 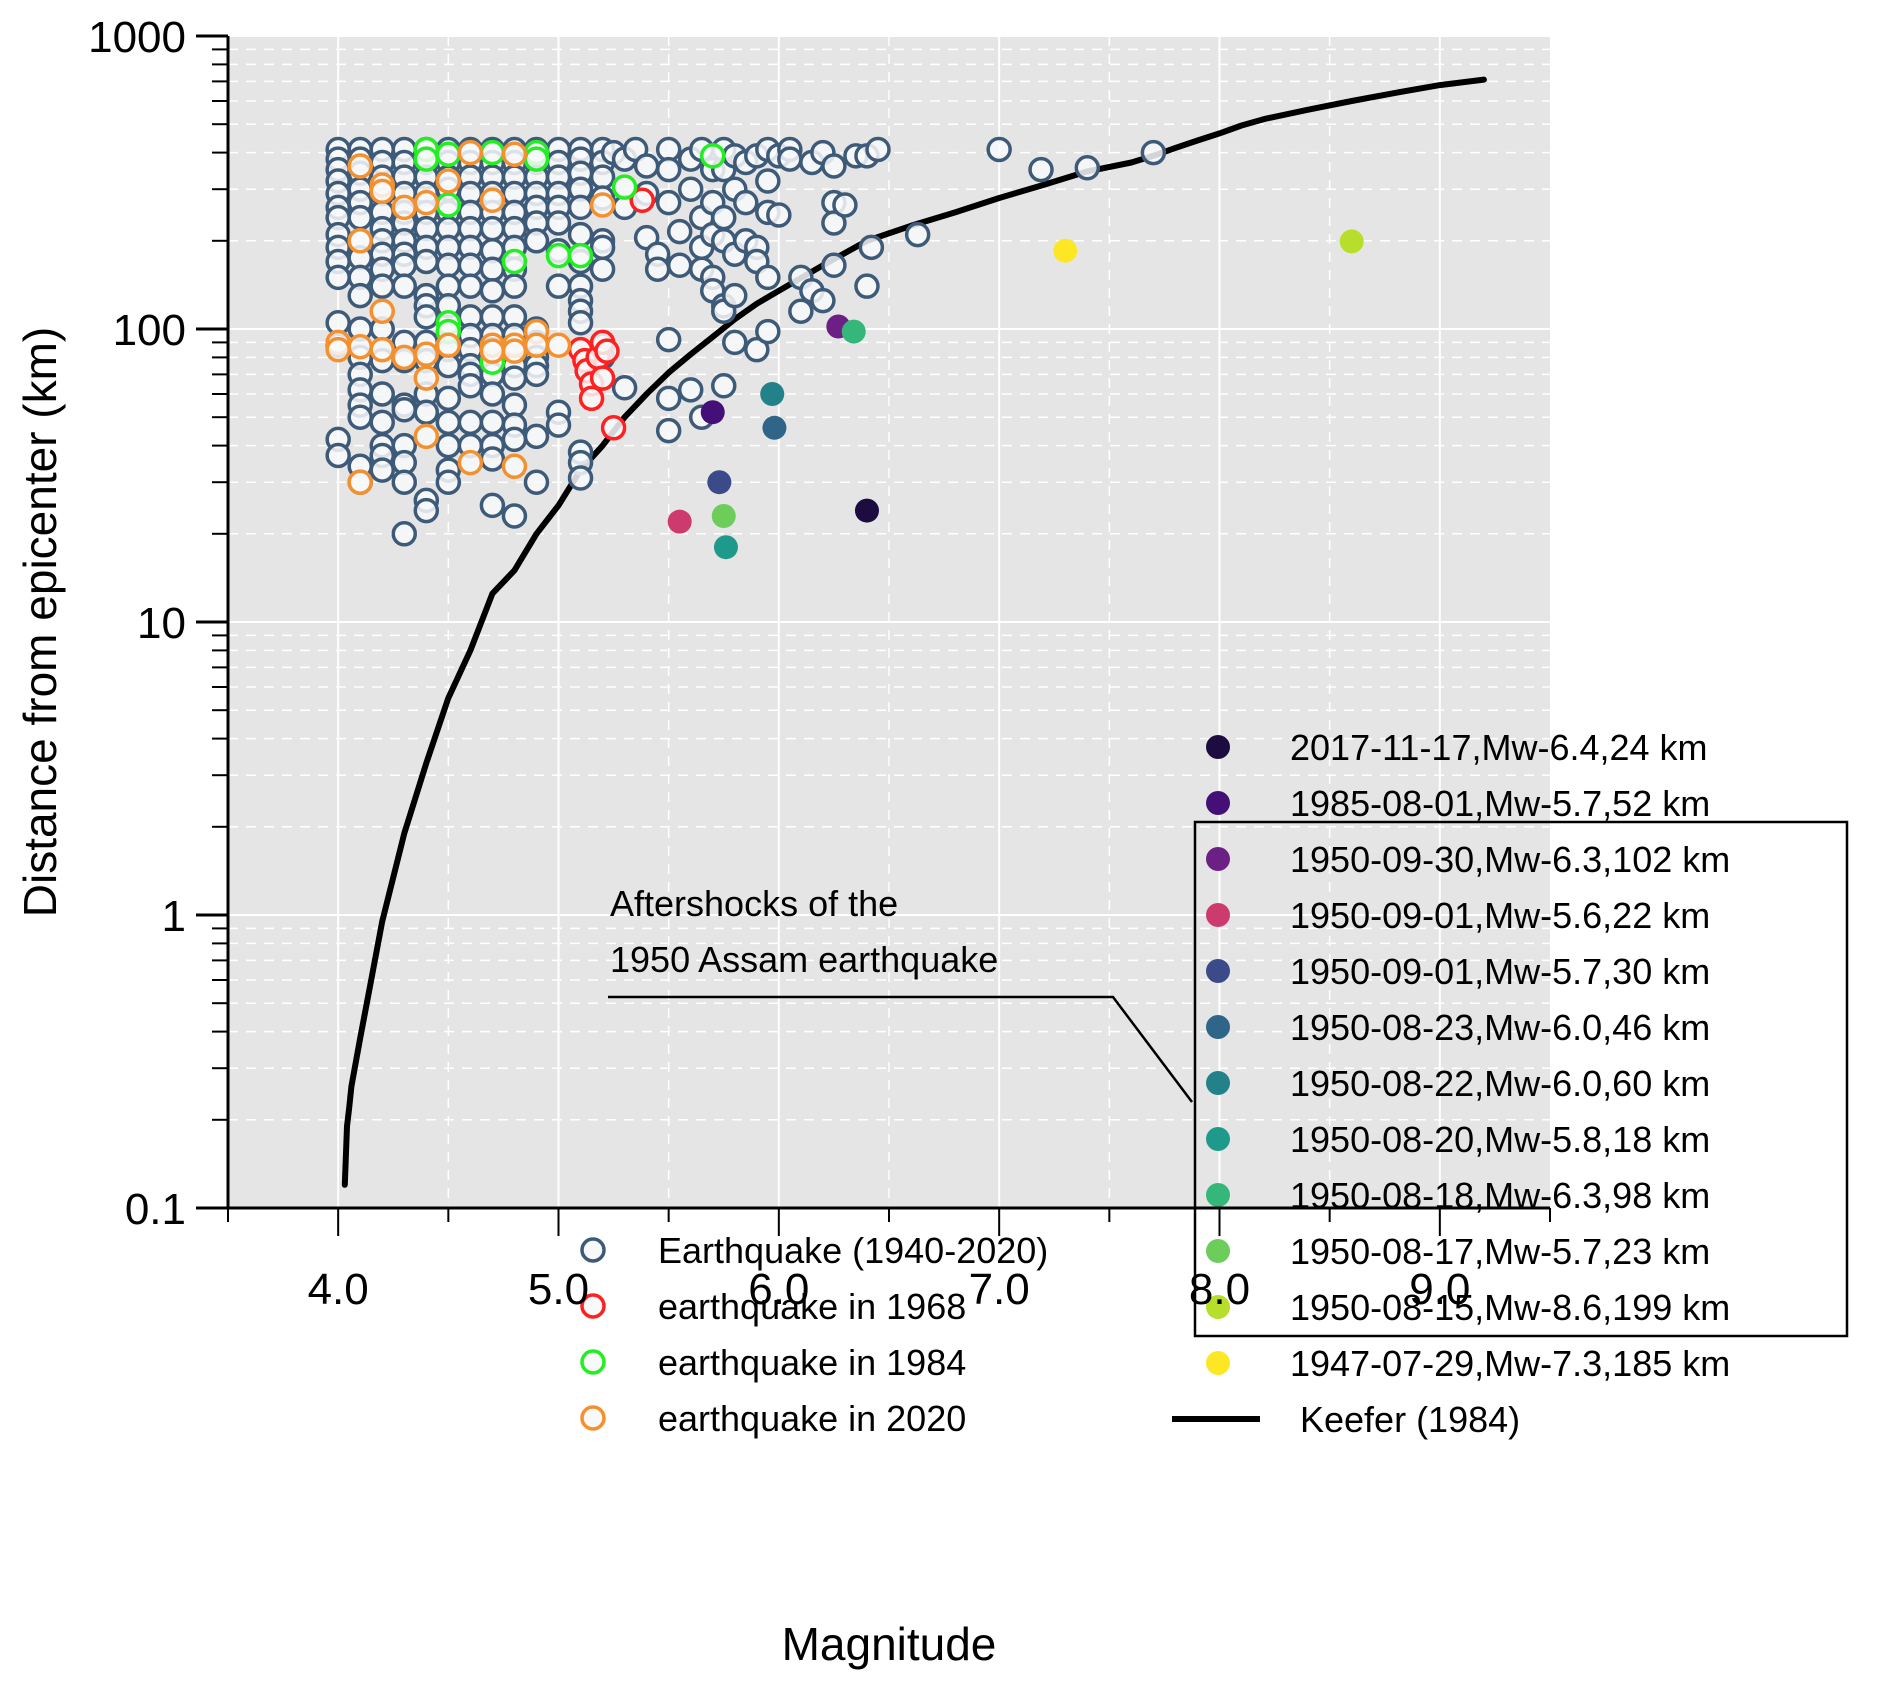 I want to click on points-layer, so click(x=844, y=348).